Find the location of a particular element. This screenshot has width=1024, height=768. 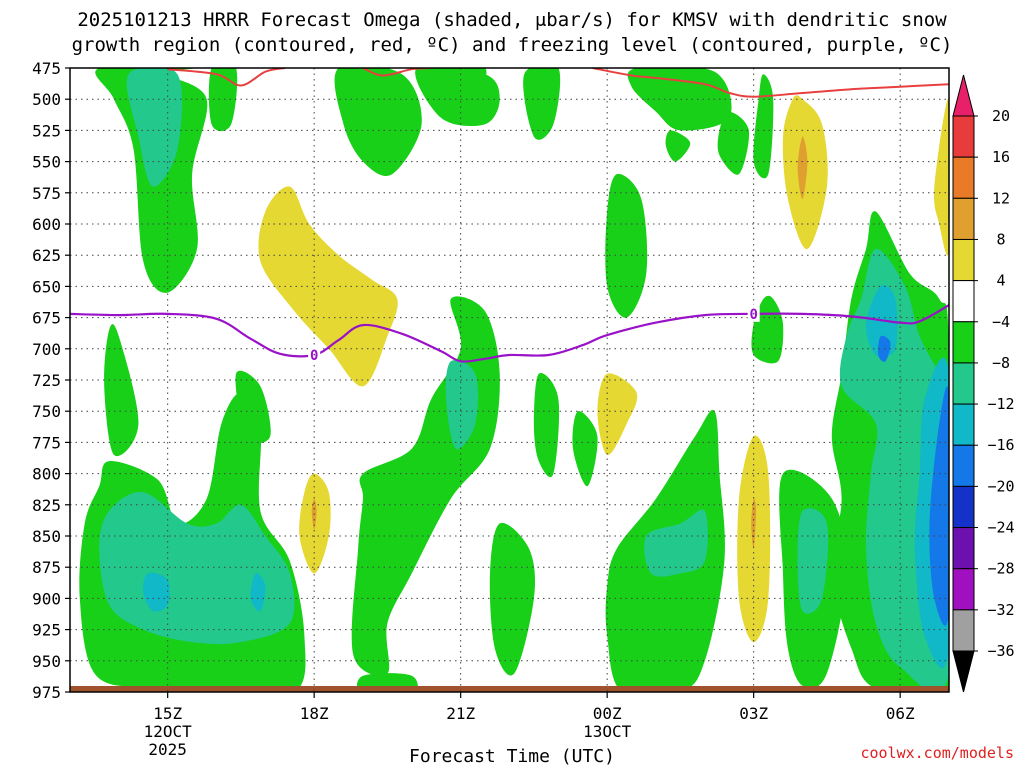

ground-bar is located at coordinates (509, 689).